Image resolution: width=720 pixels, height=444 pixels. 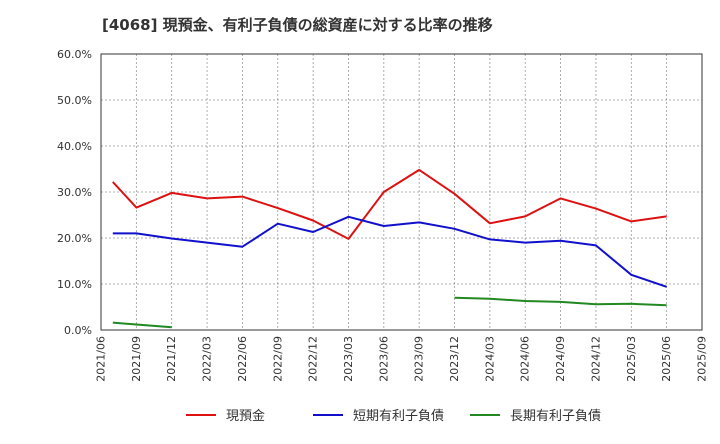 I want to click on y-tick-label: 40.0%, so click(x=74, y=146).